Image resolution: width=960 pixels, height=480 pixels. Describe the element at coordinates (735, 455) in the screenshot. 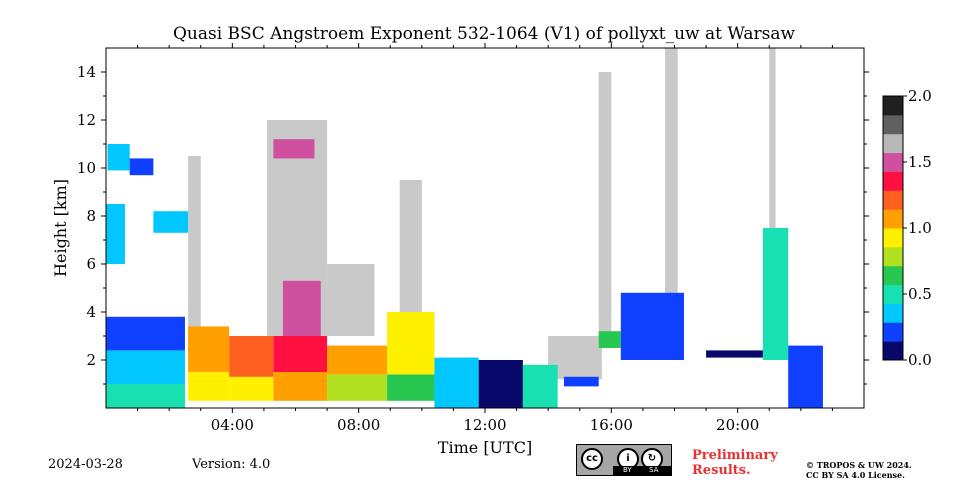

I see `preliminary-line-1: Preliminary` at that location.